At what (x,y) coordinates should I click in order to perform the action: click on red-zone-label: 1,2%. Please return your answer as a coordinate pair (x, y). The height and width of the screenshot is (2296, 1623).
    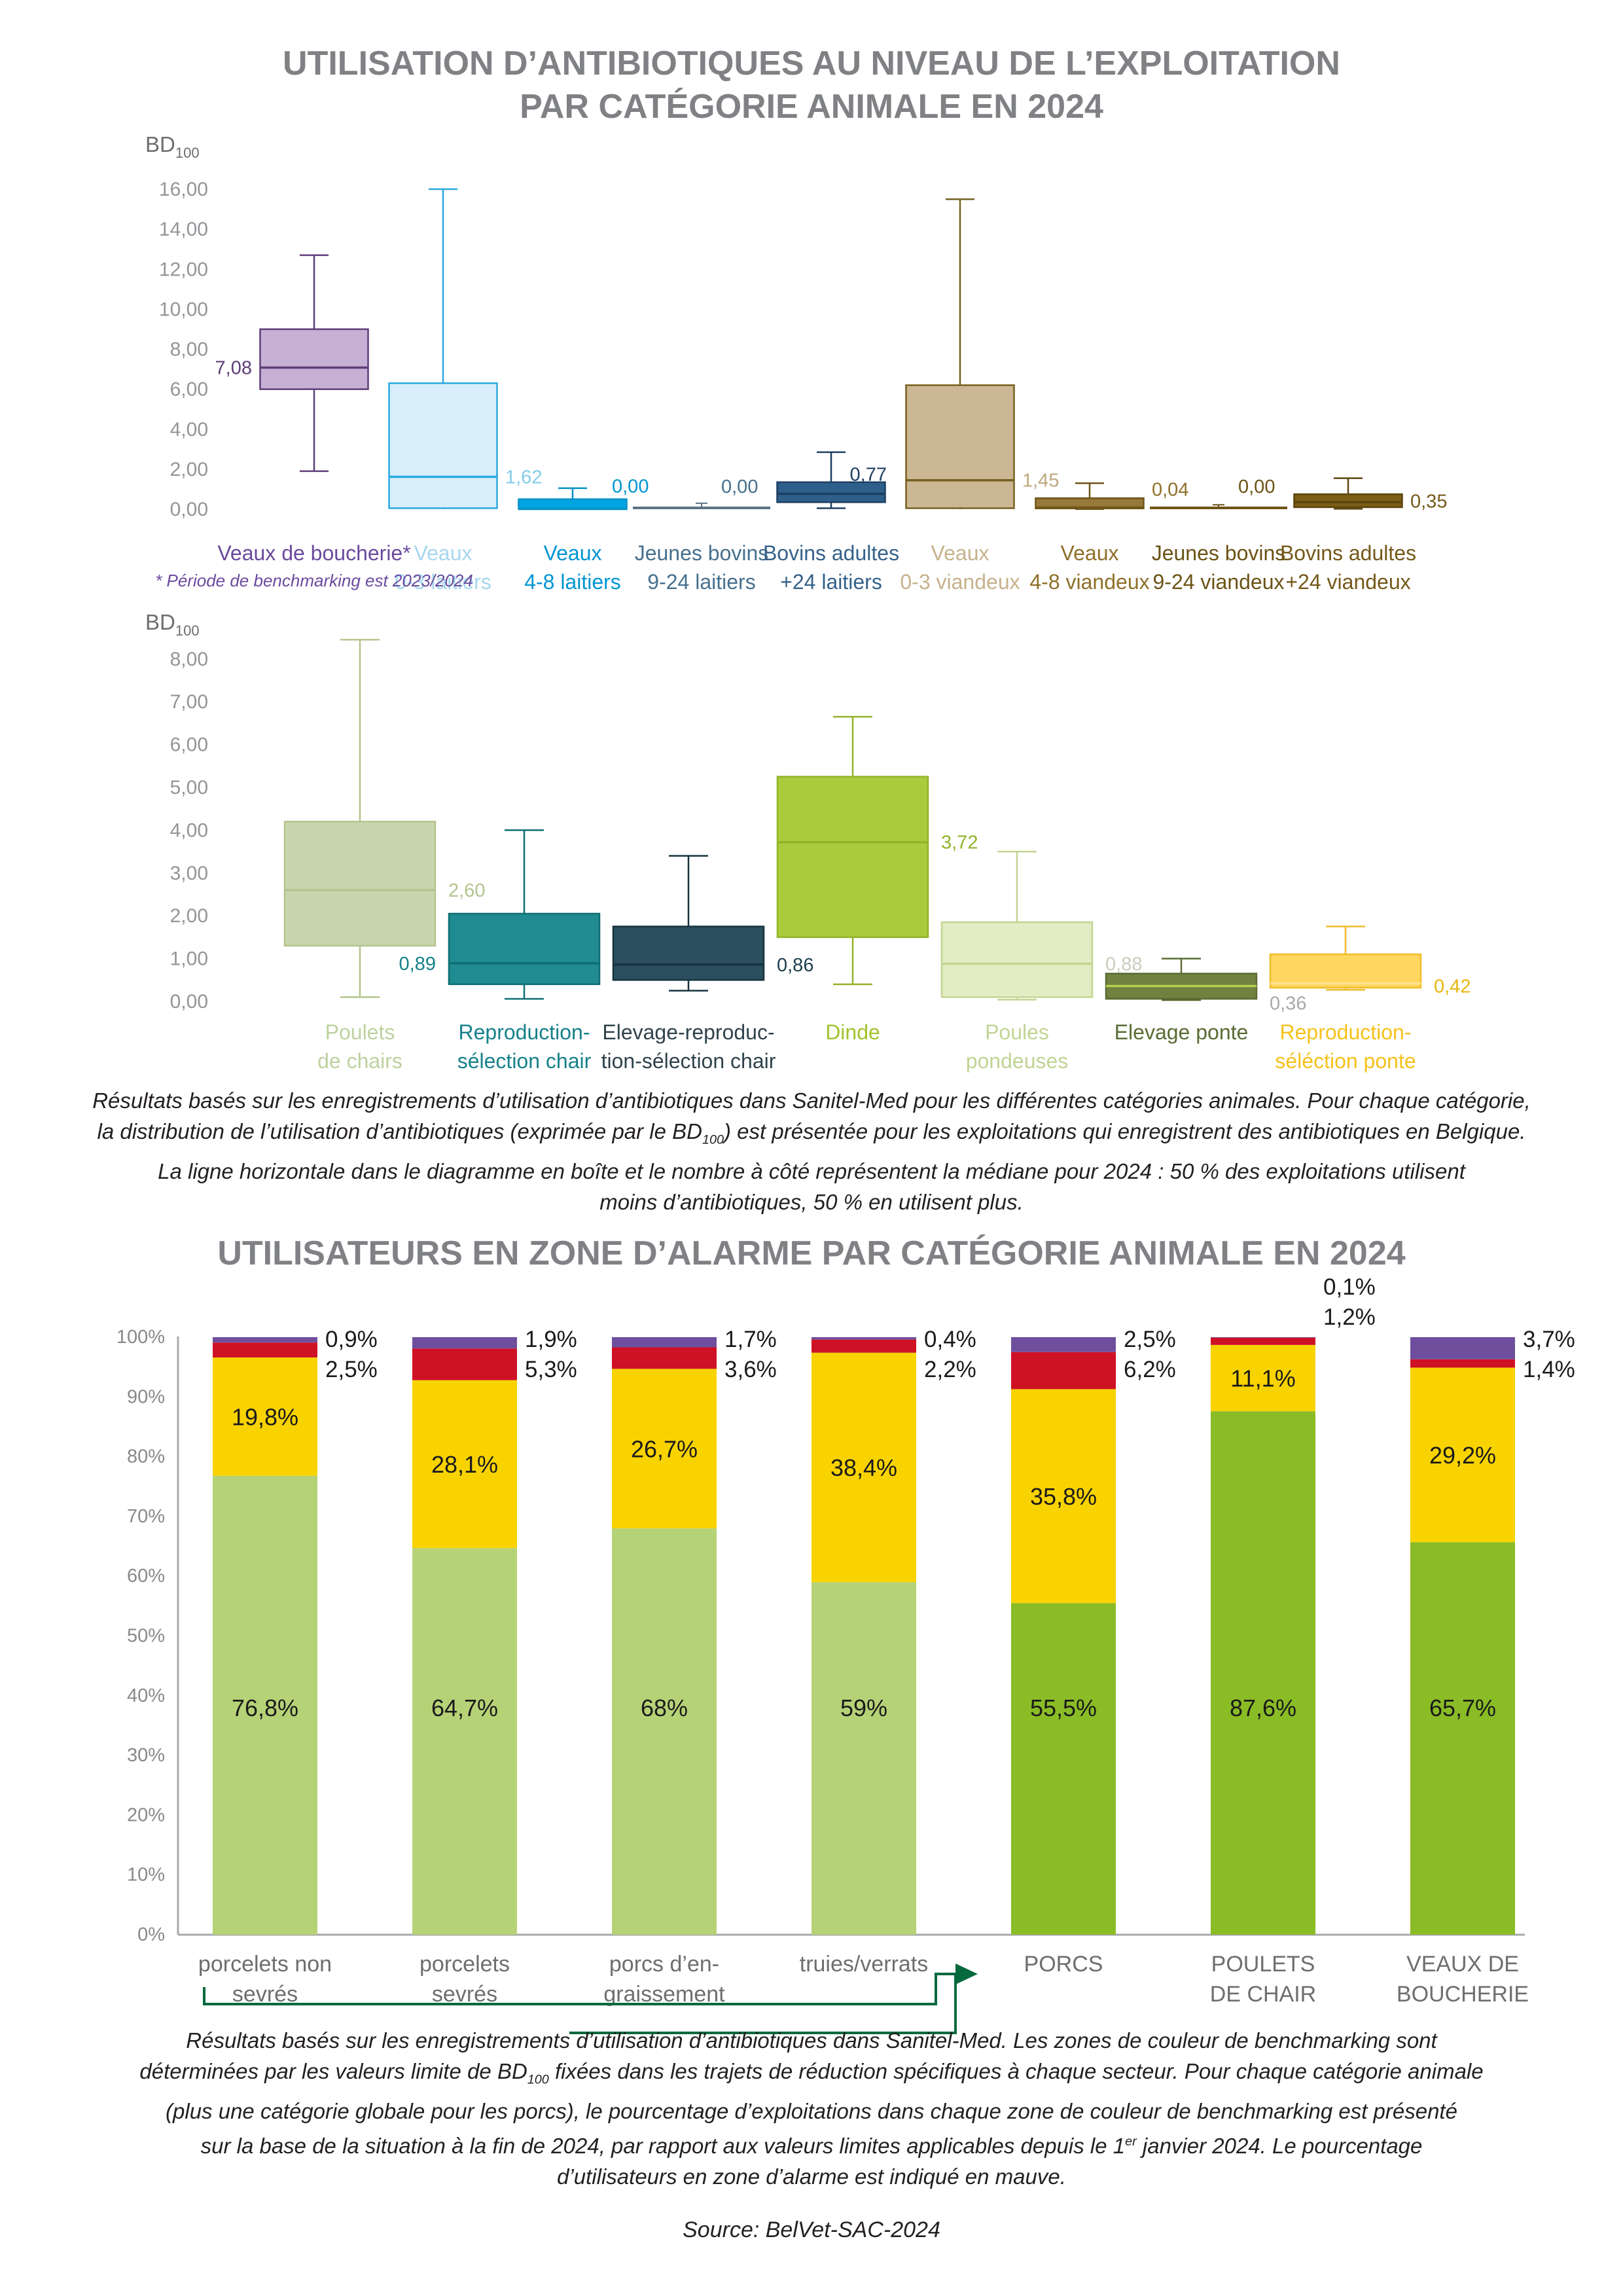
    Looking at the image, I should click on (1350, 1317).